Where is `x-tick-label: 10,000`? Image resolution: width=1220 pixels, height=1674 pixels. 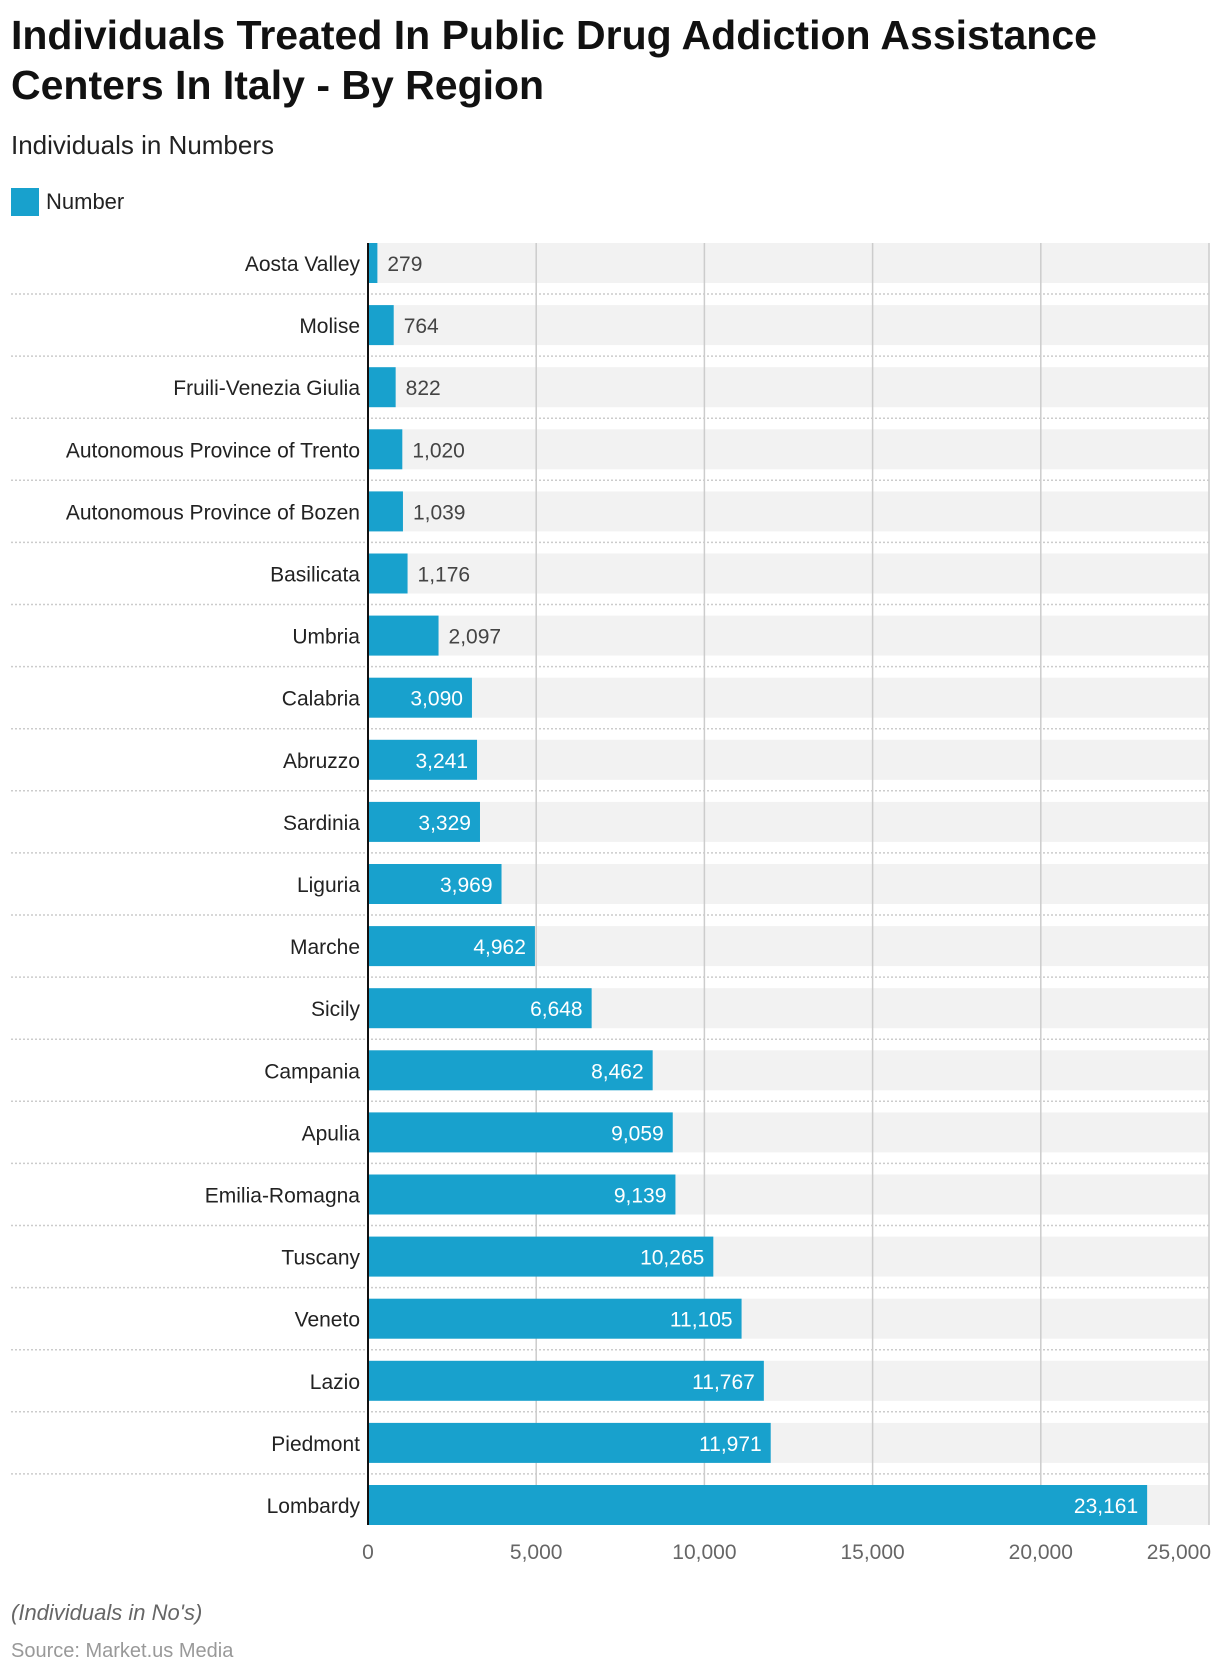
x-tick-label: 10,000 is located at coordinates (704, 1552).